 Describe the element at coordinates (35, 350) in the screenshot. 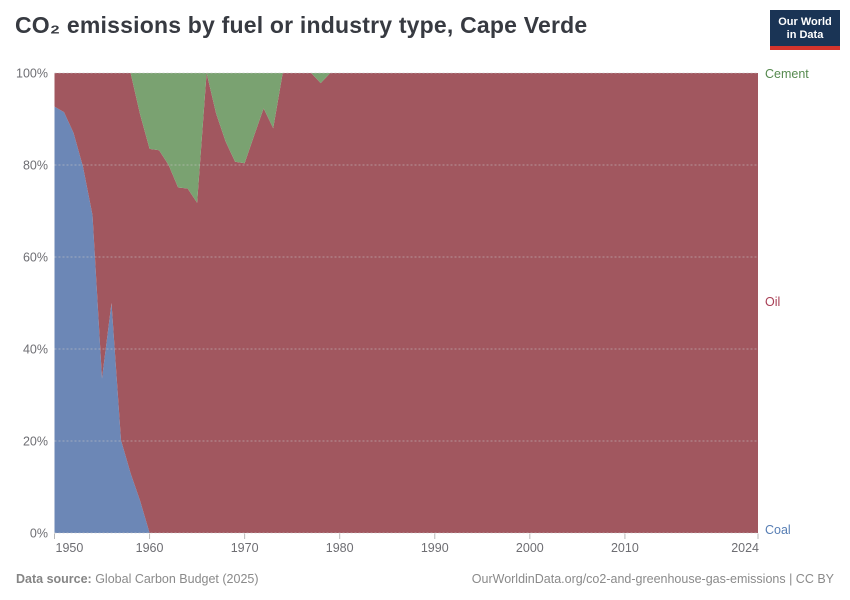

I see `y-axis-label-40%: 40%` at that location.